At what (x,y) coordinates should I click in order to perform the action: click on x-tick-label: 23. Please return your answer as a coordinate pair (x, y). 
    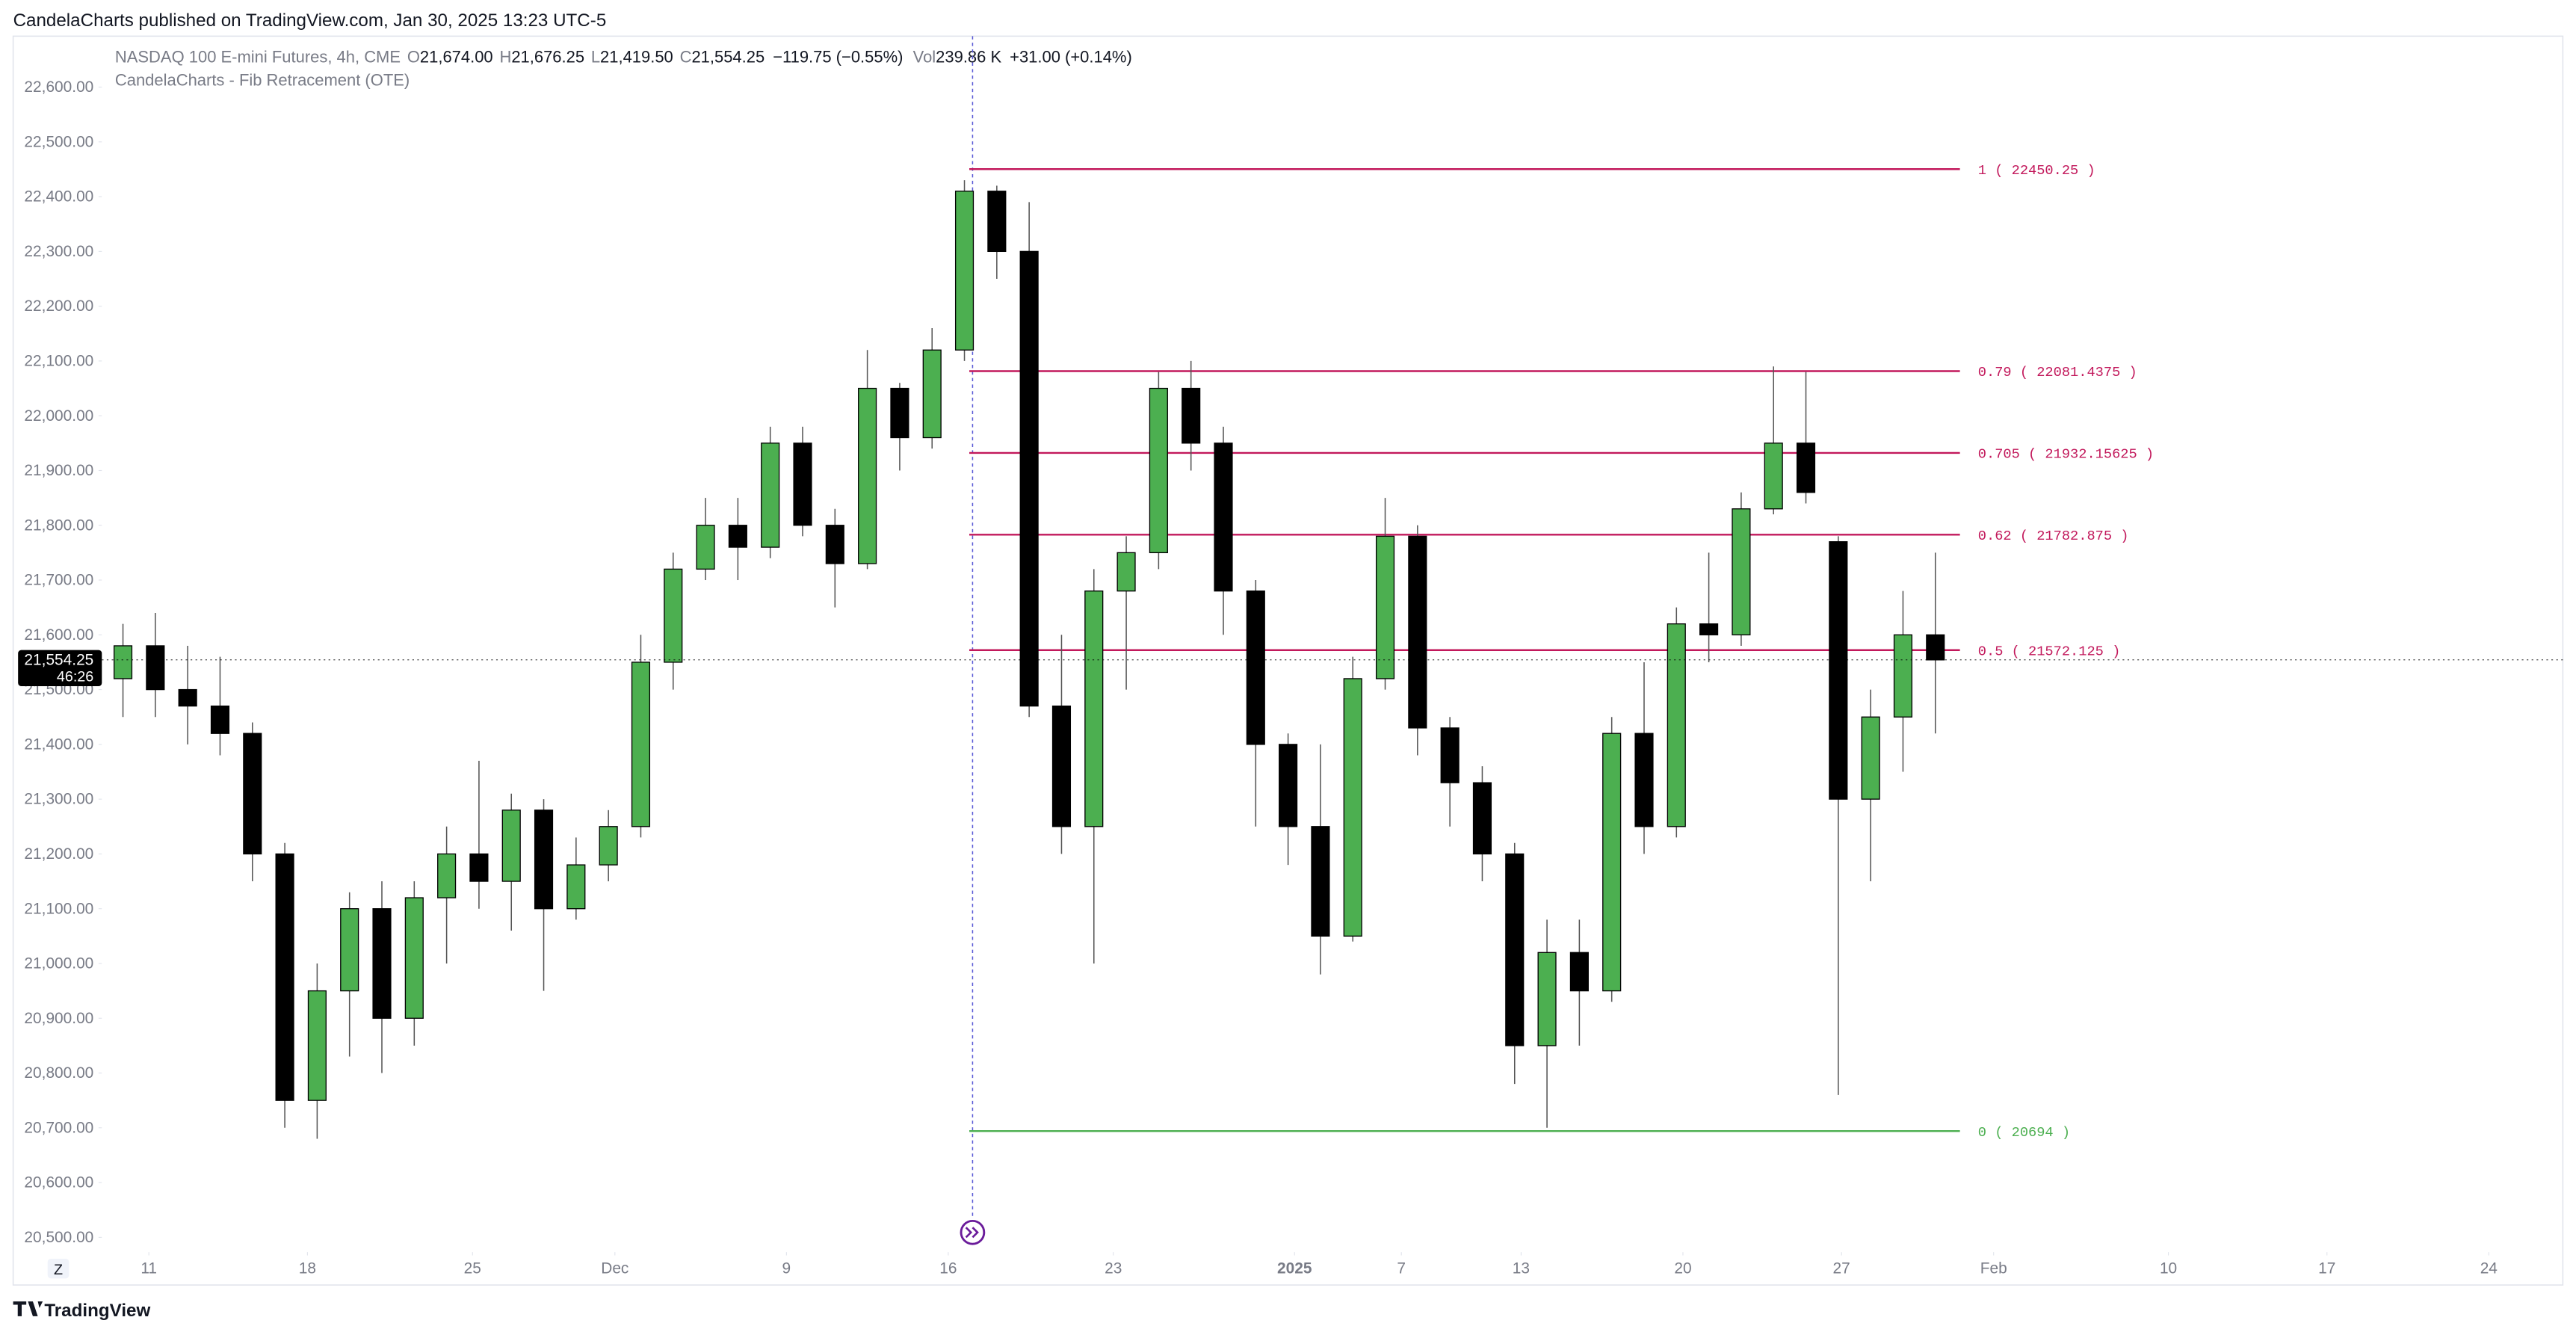
    Looking at the image, I should click on (1113, 1269).